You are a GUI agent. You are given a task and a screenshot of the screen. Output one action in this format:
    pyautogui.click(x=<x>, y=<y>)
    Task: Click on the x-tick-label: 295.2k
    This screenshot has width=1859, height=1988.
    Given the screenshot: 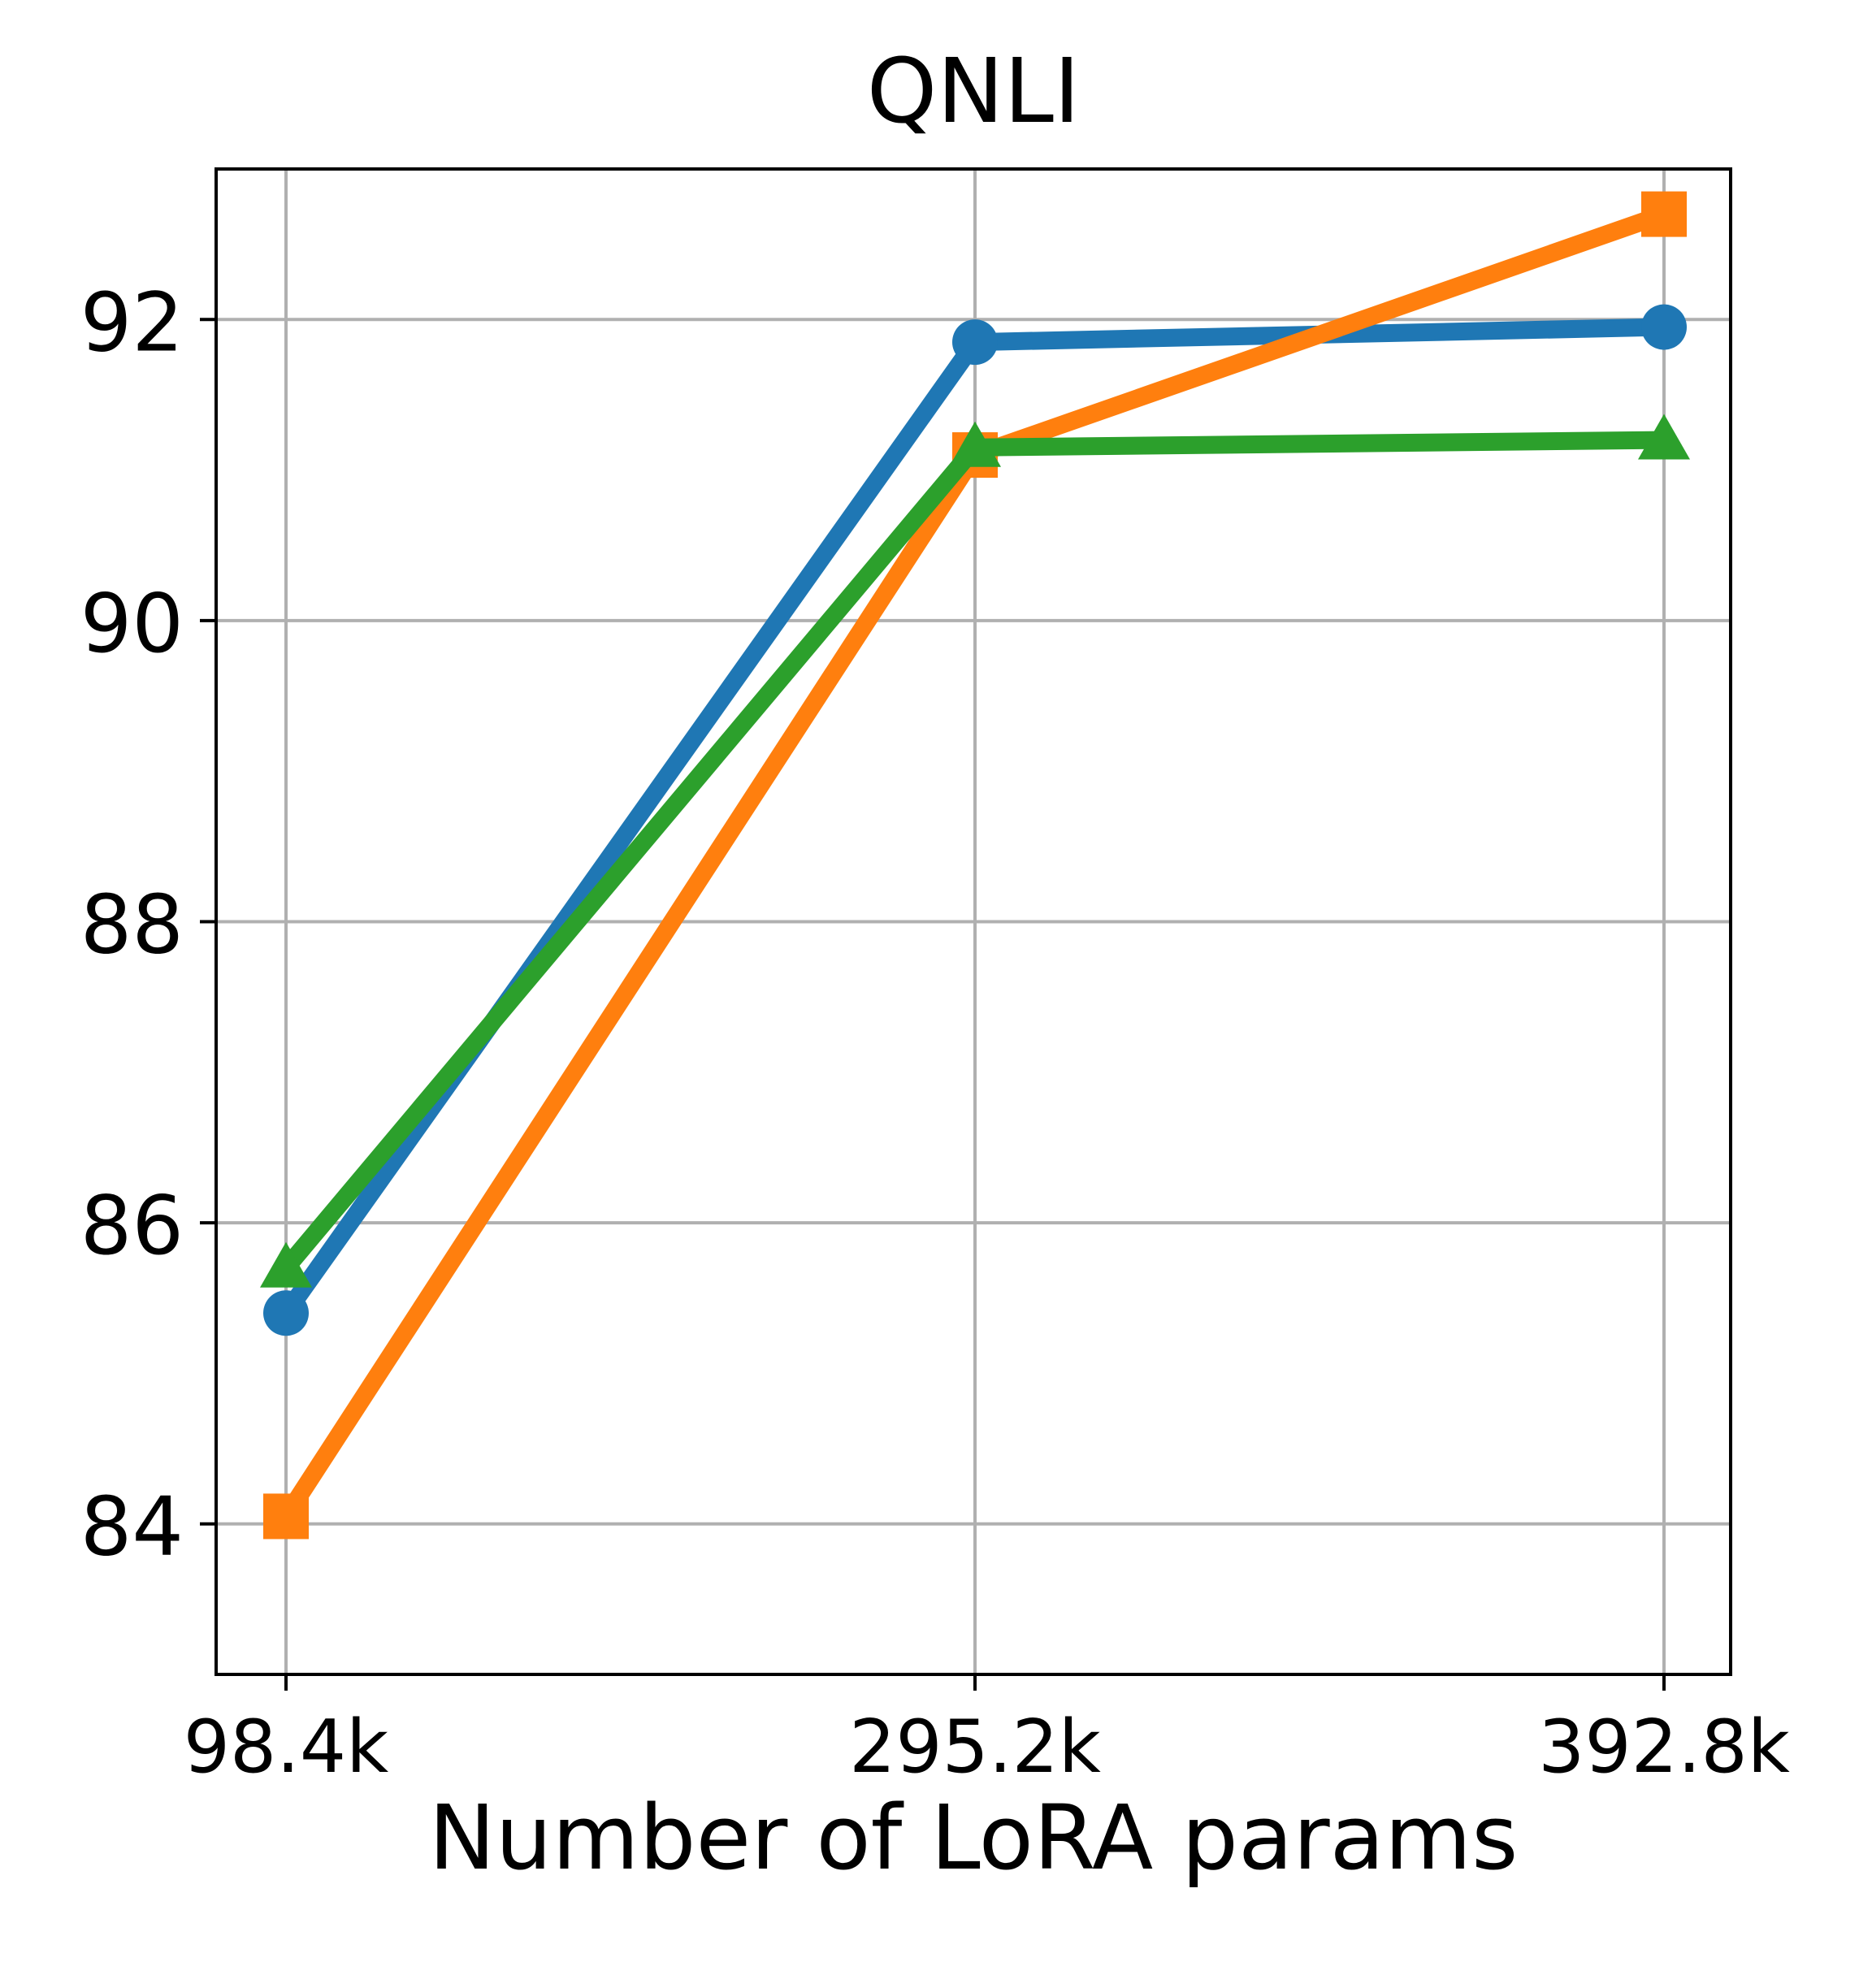 What is the action you would take?
    pyautogui.click(x=975, y=1747)
    